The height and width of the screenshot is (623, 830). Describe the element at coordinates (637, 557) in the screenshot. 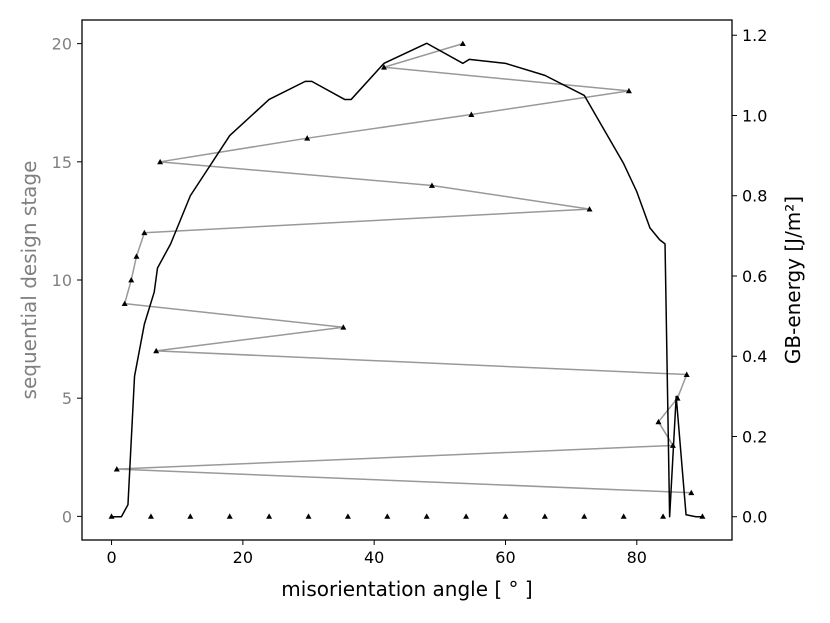

I see `x-tick-label: 80` at that location.